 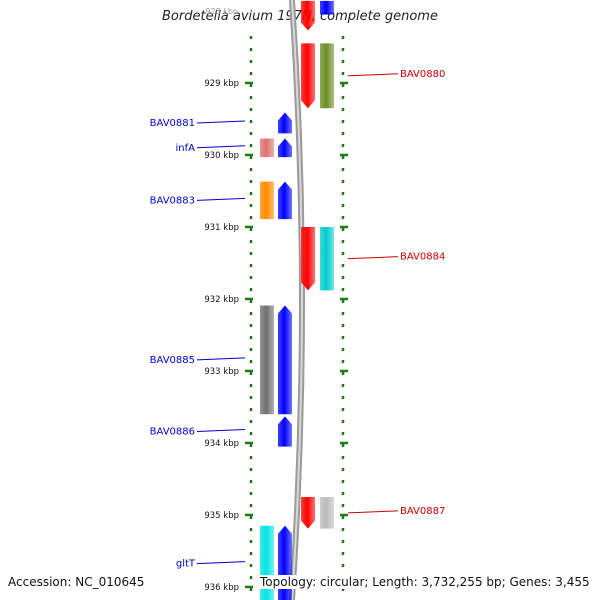 What do you see at coordinates (172, 123) in the screenshot?
I see `gene-label-bav0881: BAV0881` at bounding box center [172, 123].